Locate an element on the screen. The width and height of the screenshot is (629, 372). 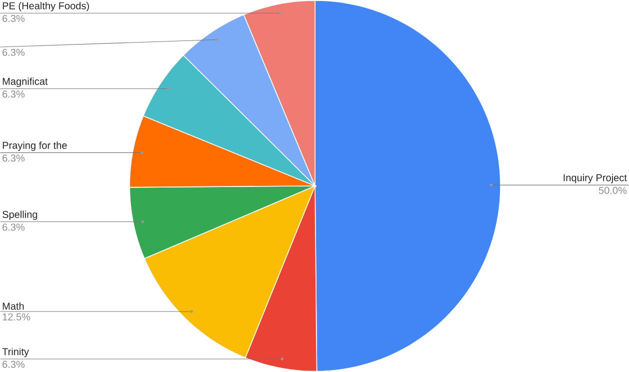
slice-label: Trinity is located at coordinates (15, 353).